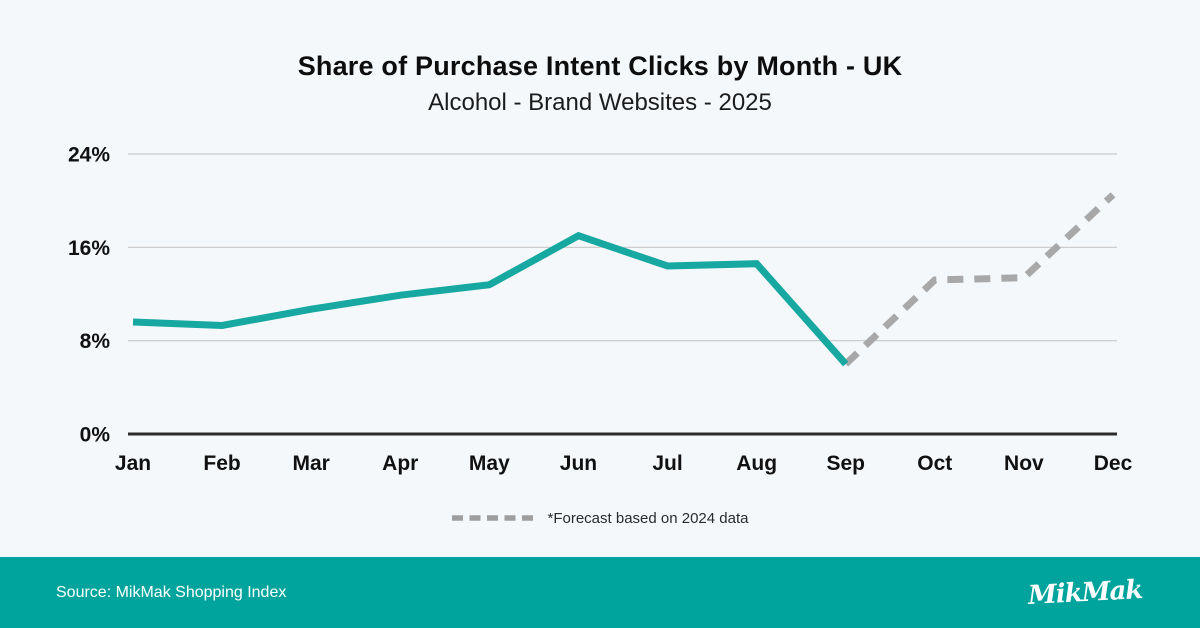  Describe the element at coordinates (756, 463) in the screenshot. I see `x-tick-label: Aug` at that location.